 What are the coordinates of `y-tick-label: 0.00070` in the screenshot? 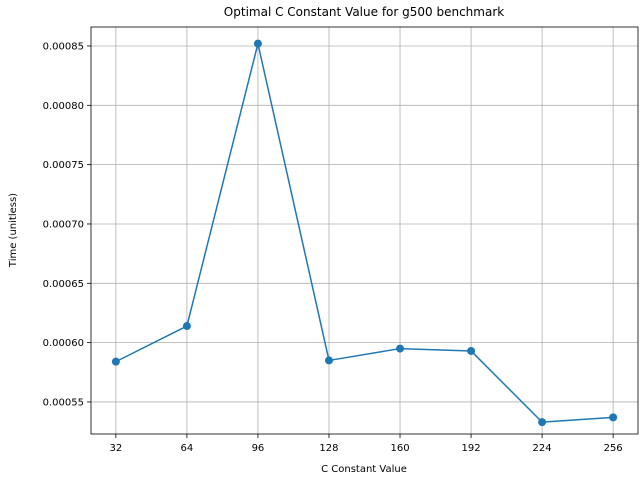 It's located at (63, 224).